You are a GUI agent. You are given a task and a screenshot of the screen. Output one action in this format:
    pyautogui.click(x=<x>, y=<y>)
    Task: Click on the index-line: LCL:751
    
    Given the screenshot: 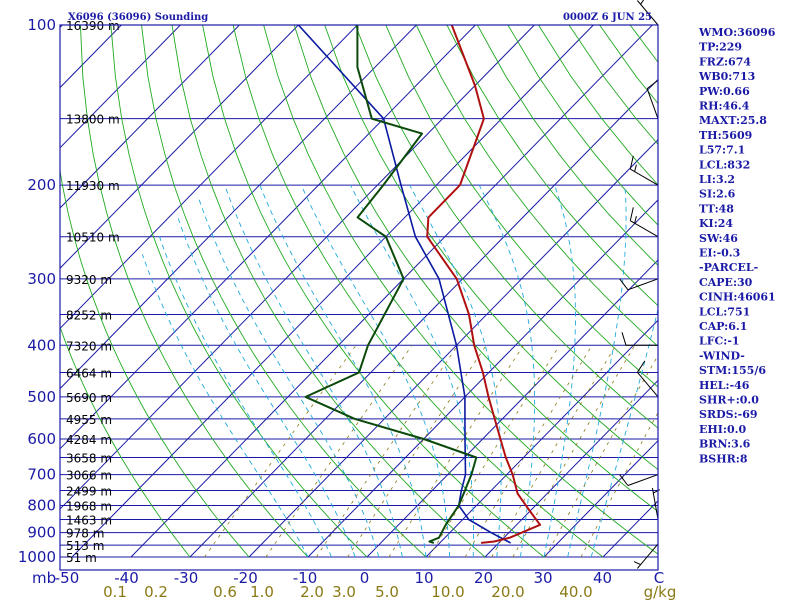 What is the action you would take?
    pyautogui.click(x=724, y=311)
    